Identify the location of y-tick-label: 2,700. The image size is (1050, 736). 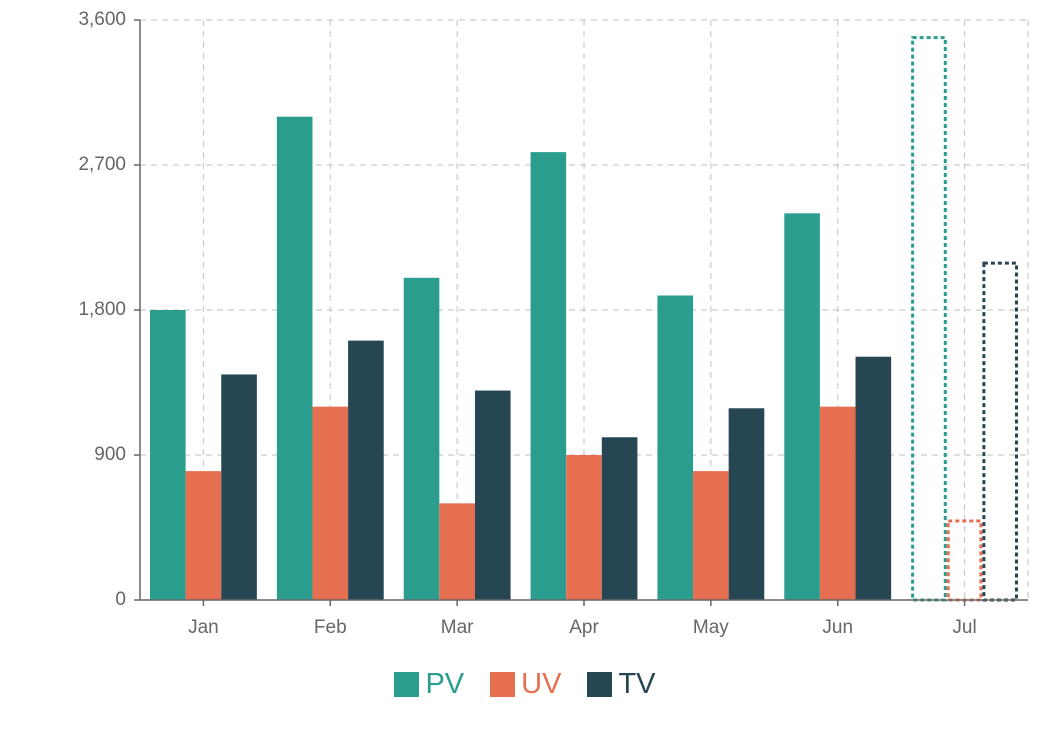
(102, 164).